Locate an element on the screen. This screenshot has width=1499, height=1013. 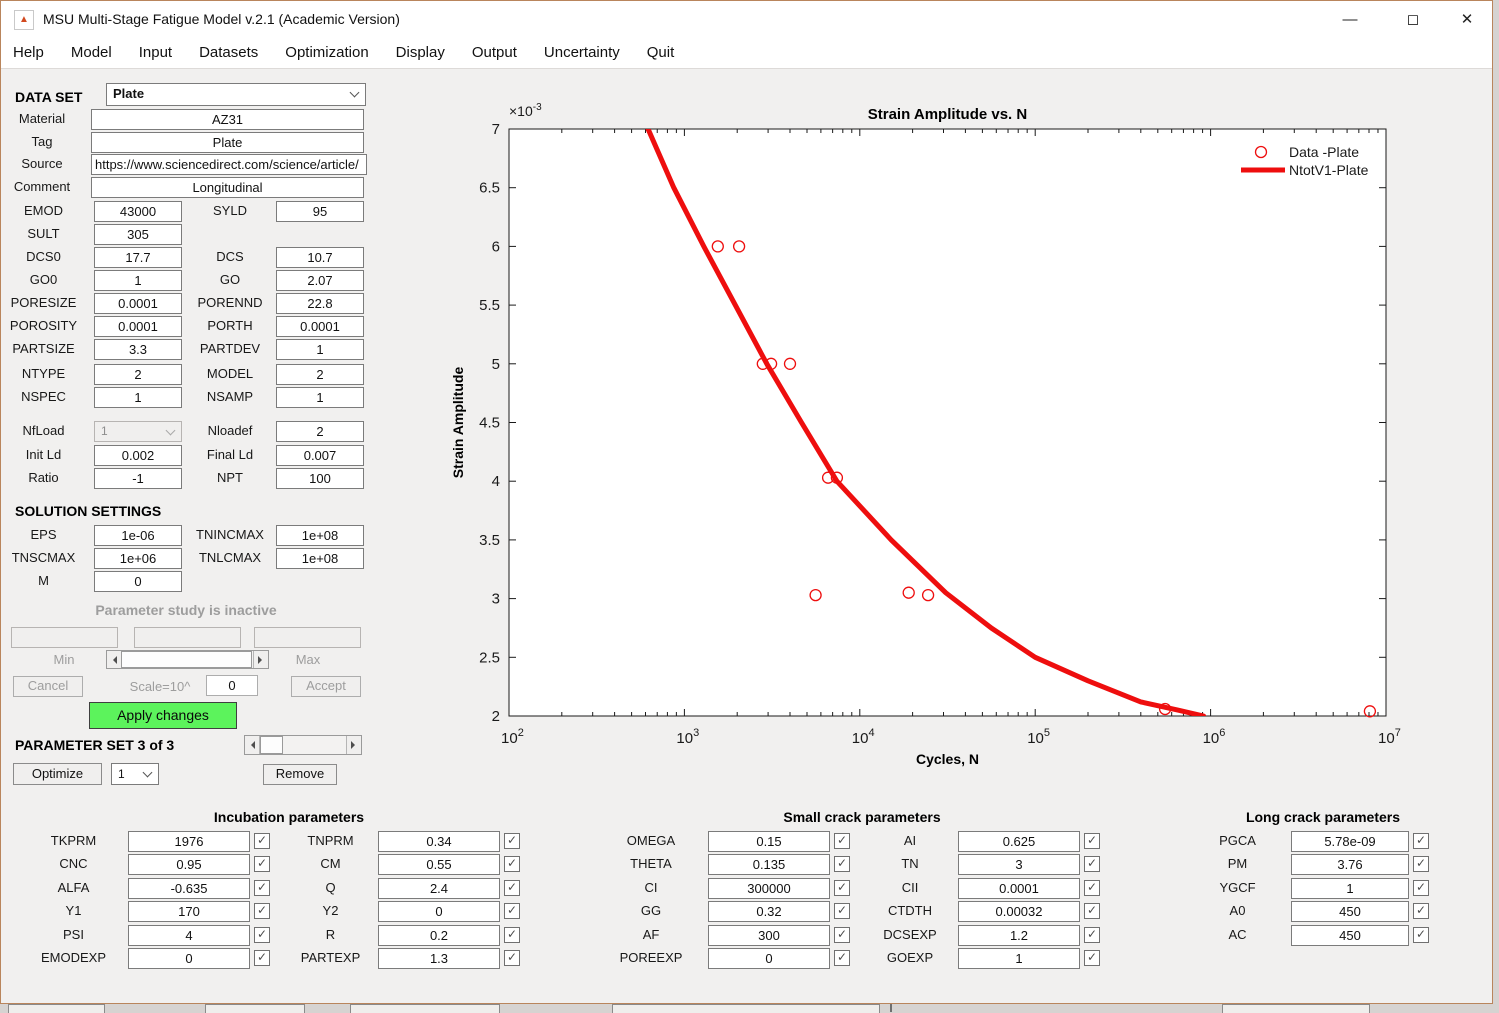
final-ld-field: 0.007 is located at coordinates (320, 455).